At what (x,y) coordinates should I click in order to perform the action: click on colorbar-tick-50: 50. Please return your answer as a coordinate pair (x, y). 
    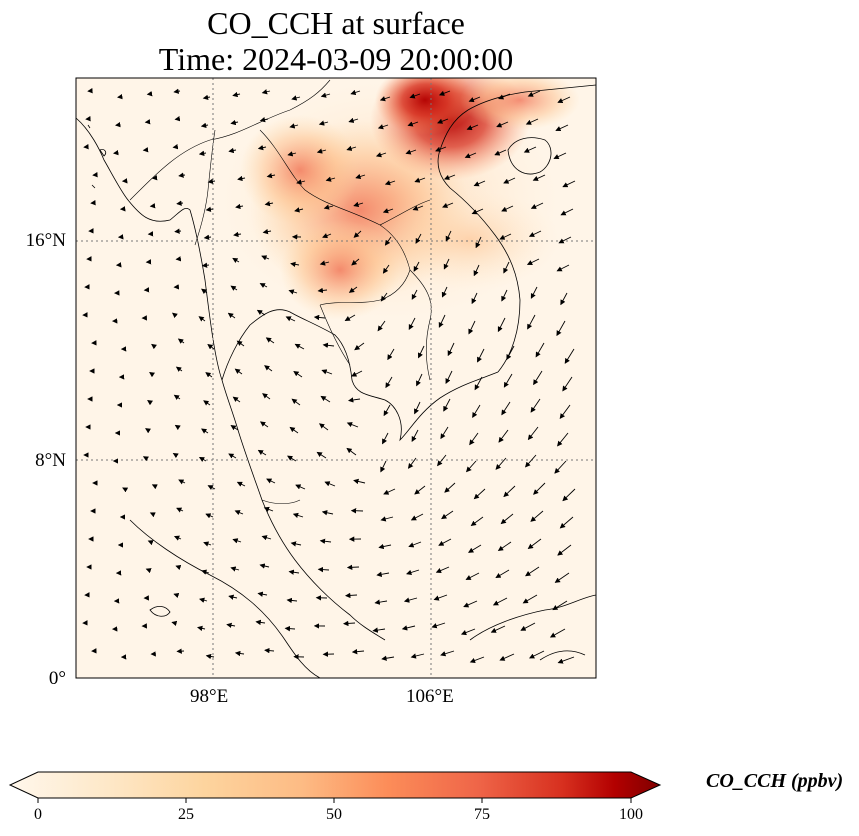
    Looking at the image, I should click on (334, 814).